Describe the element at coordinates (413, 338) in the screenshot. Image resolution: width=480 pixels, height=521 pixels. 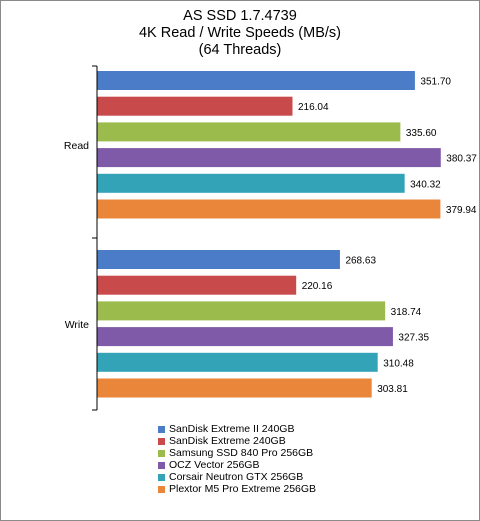
I see `data-label: 327.35` at that location.